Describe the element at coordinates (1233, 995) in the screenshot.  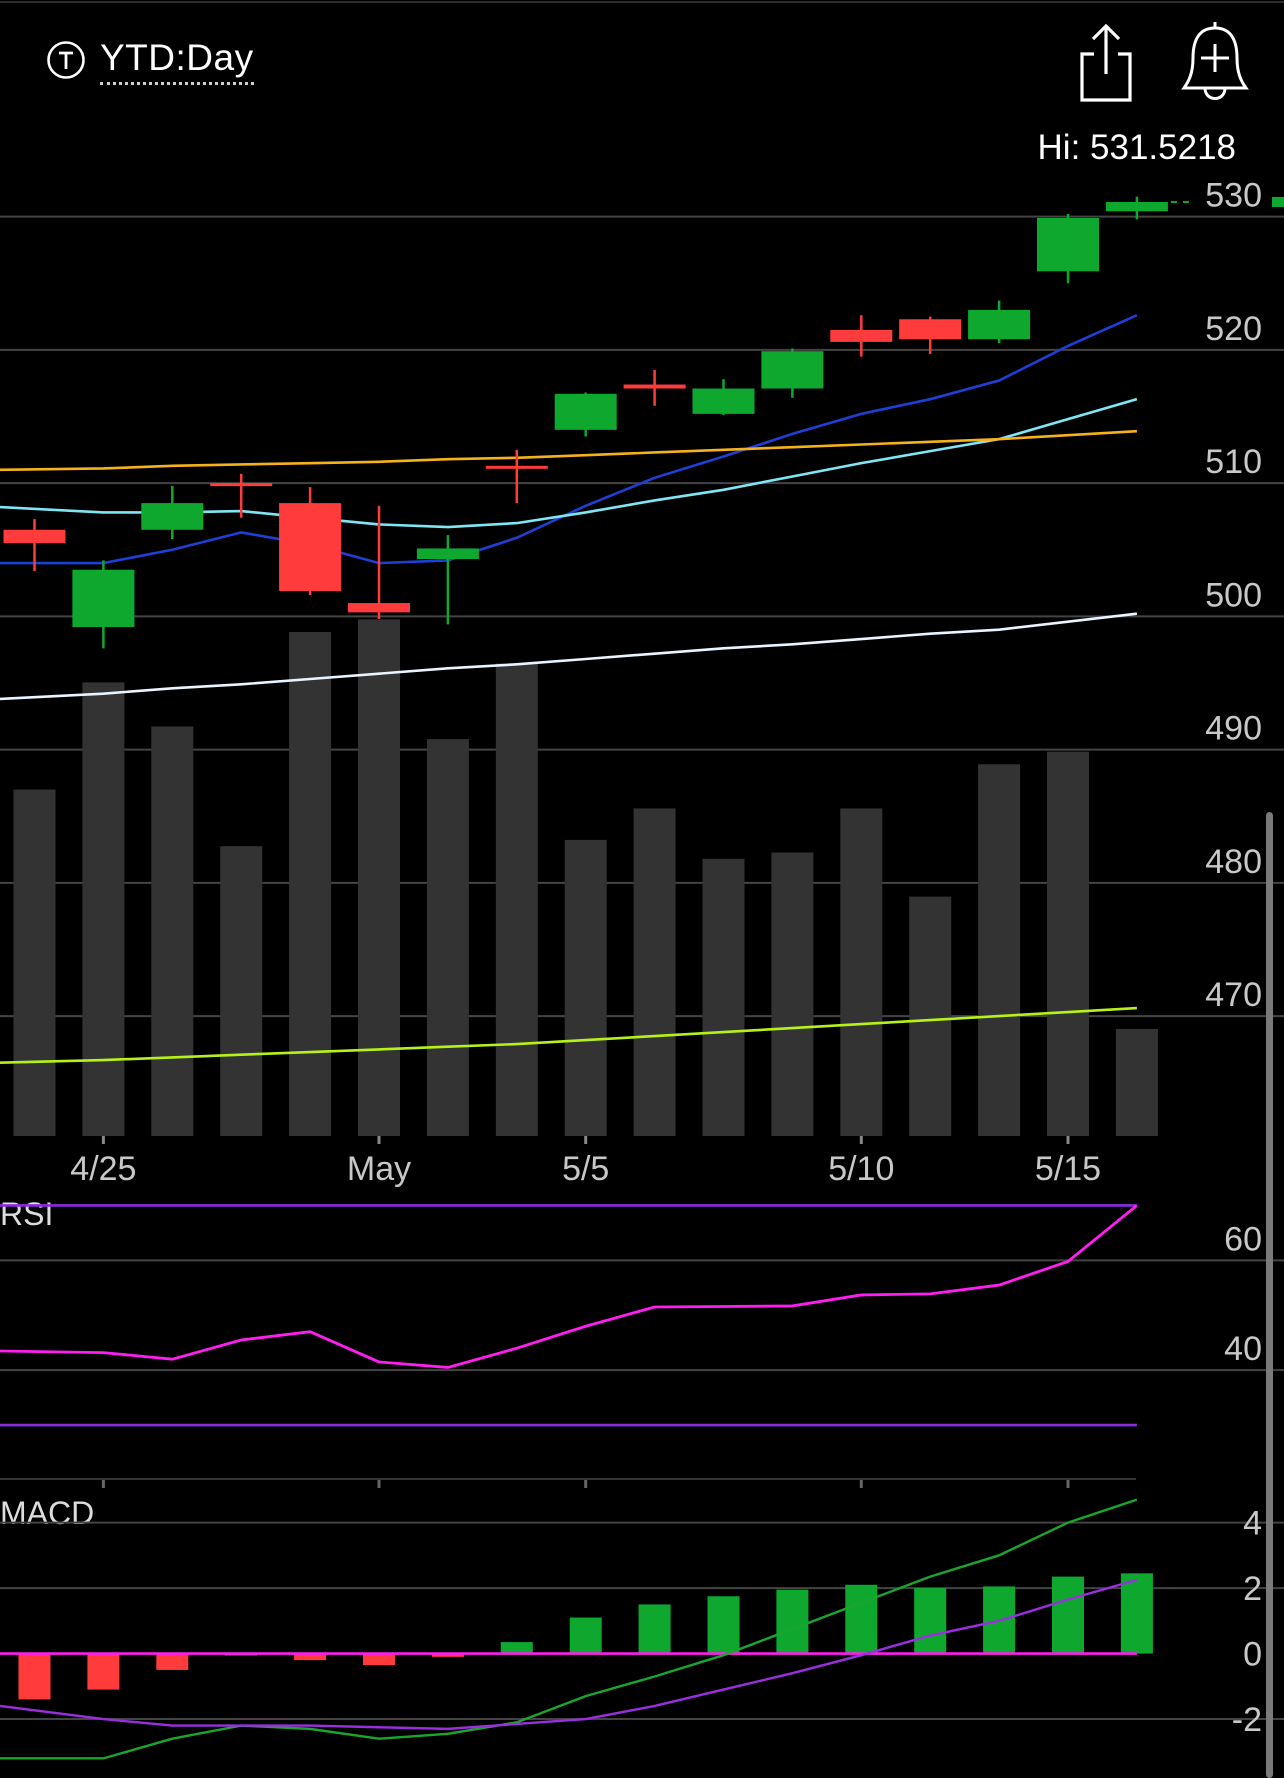
I see `price-axis-label: 470` at that location.